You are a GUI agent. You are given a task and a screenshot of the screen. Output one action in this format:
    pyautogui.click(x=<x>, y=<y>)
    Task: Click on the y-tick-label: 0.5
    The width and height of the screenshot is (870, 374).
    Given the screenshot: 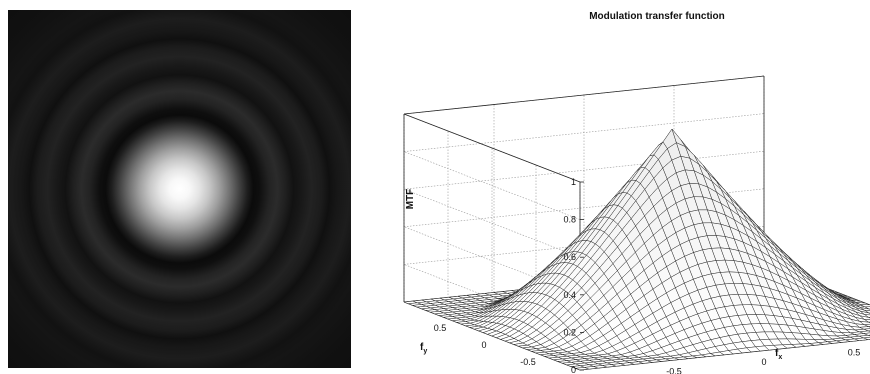 What is the action you would take?
    pyautogui.click(x=440, y=328)
    